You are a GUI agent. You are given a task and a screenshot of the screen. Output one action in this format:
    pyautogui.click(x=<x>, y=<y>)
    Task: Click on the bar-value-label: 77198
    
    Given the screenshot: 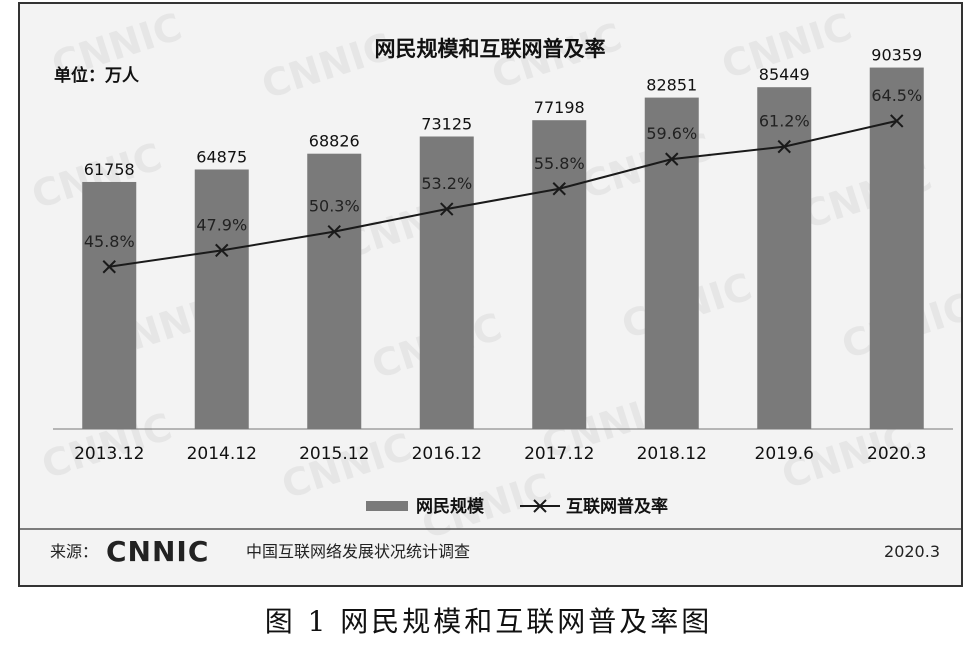 What is the action you would take?
    pyautogui.click(x=559, y=107)
    